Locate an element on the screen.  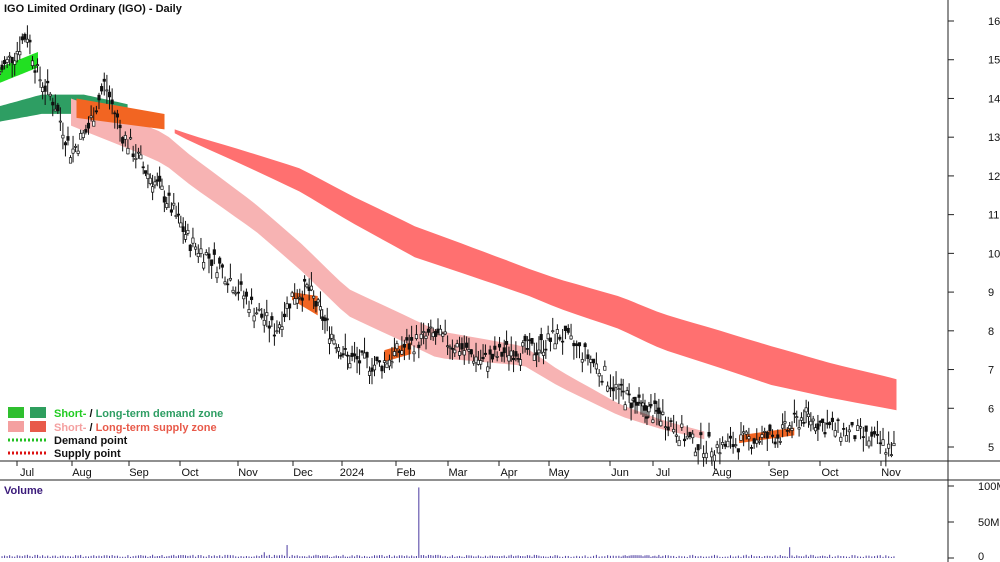
y-tick-label: 10 is located at coordinates (994, 254).